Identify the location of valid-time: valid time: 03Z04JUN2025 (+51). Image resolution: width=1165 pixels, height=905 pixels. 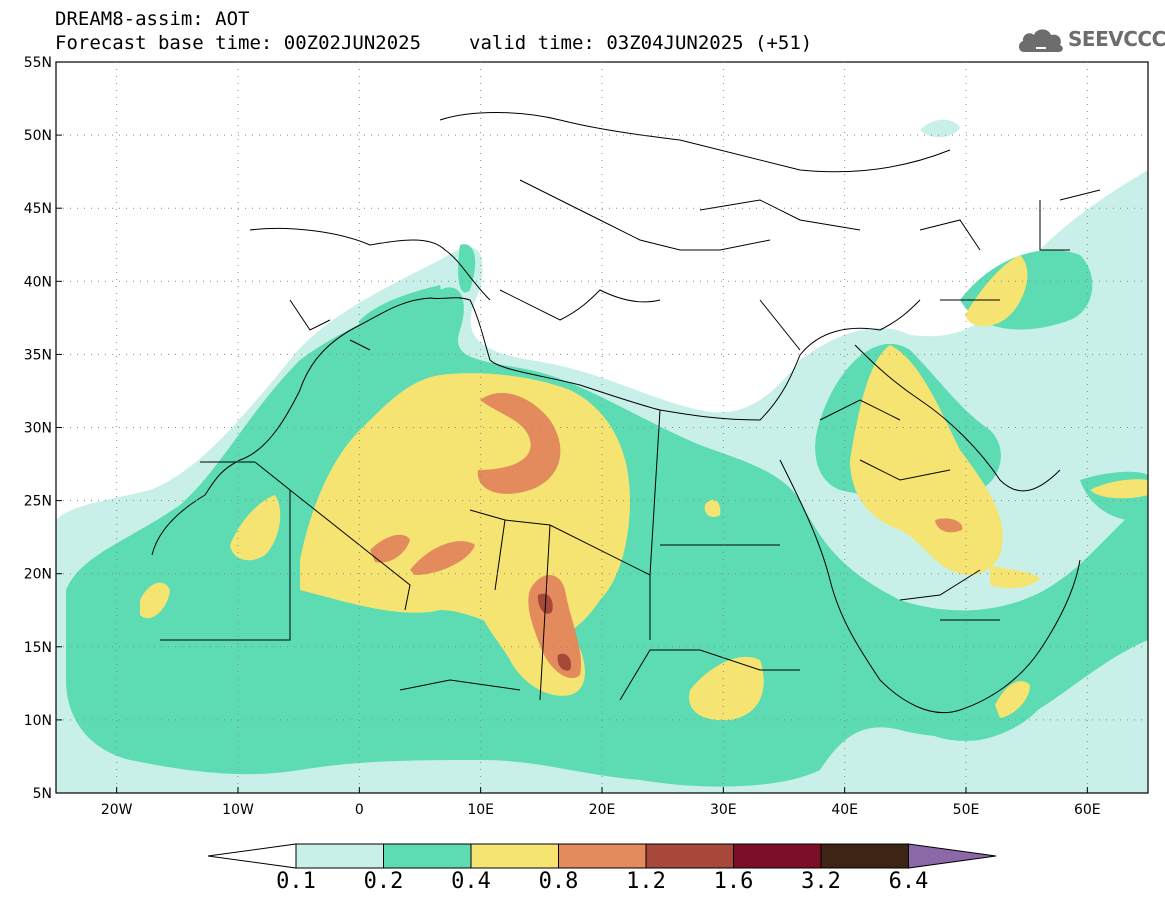
(641, 43).